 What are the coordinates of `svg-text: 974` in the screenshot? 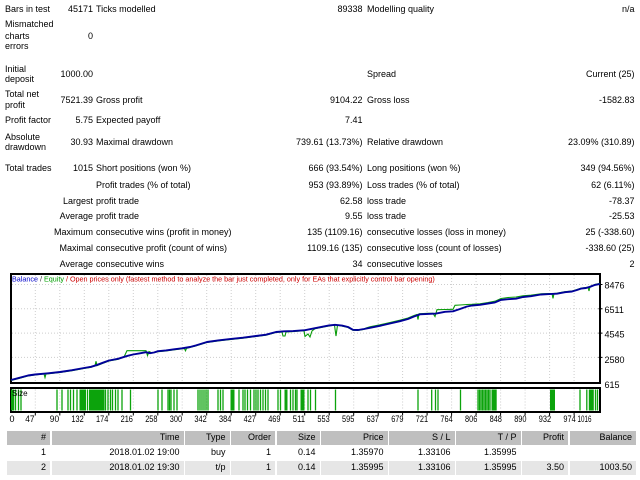 It's located at (569, 419).